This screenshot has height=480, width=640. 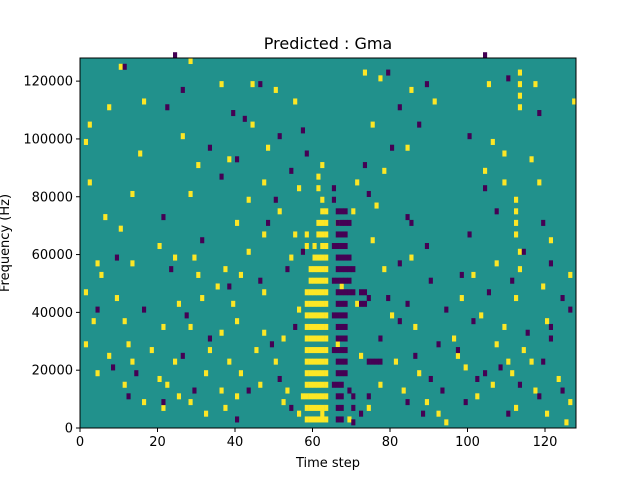 What do you see at coordinates (52, 313) in the screenshot?
I see `y-tick-label: 40000` at bounding box center [52, 313].